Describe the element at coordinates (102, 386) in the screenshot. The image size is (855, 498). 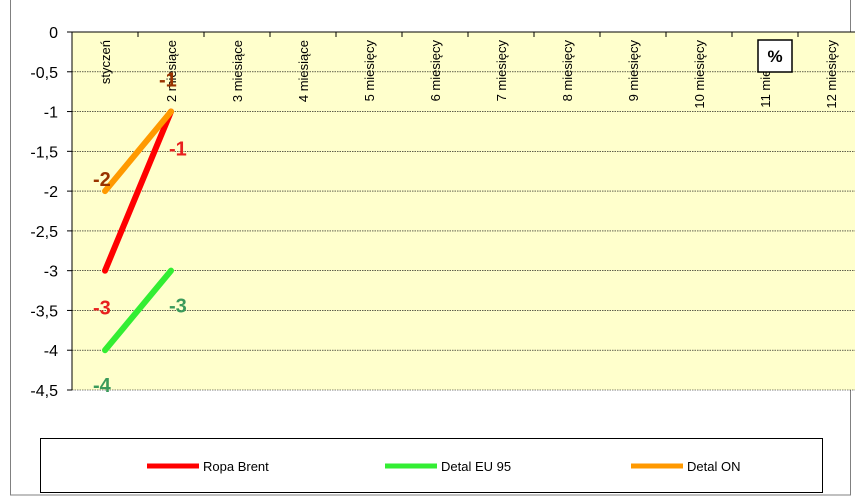
I see `data-label: -4` at that location.